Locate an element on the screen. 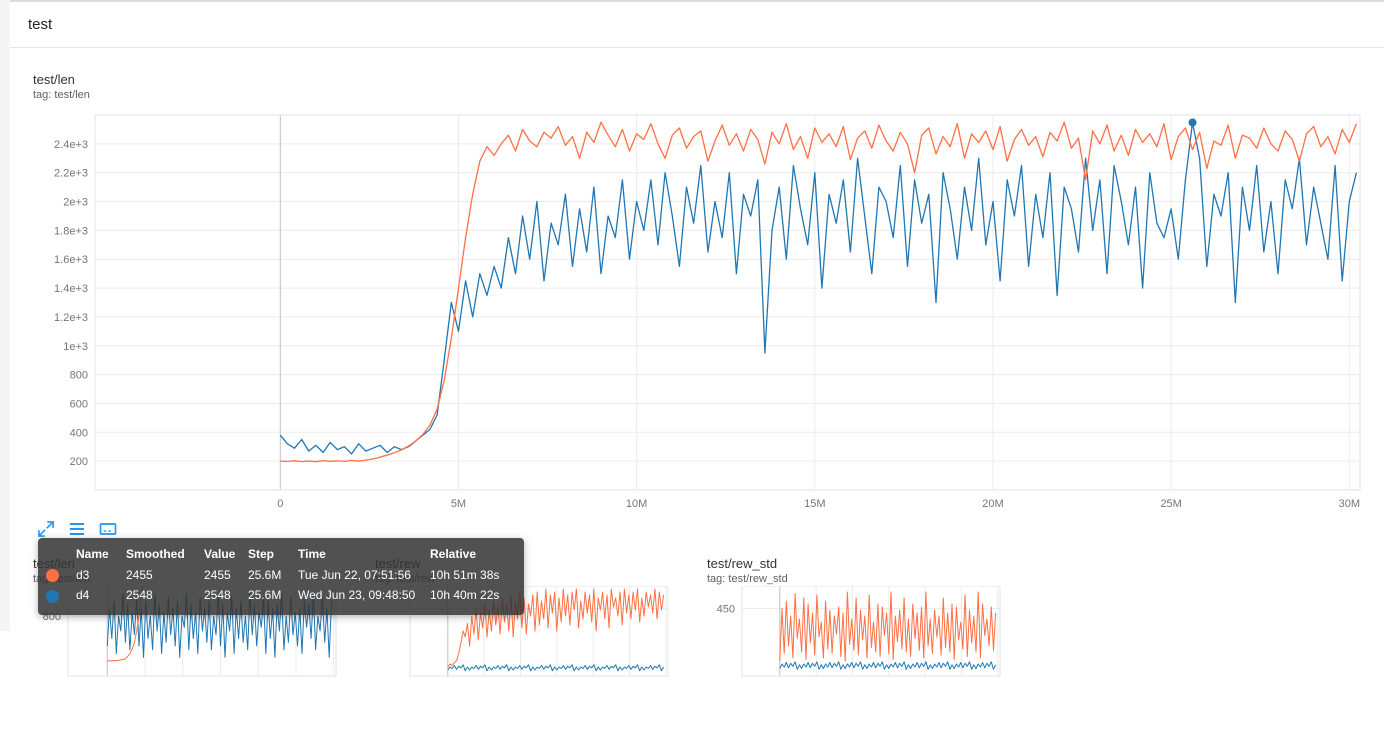  svg-text: 15M is located at coordinates (814, 504).